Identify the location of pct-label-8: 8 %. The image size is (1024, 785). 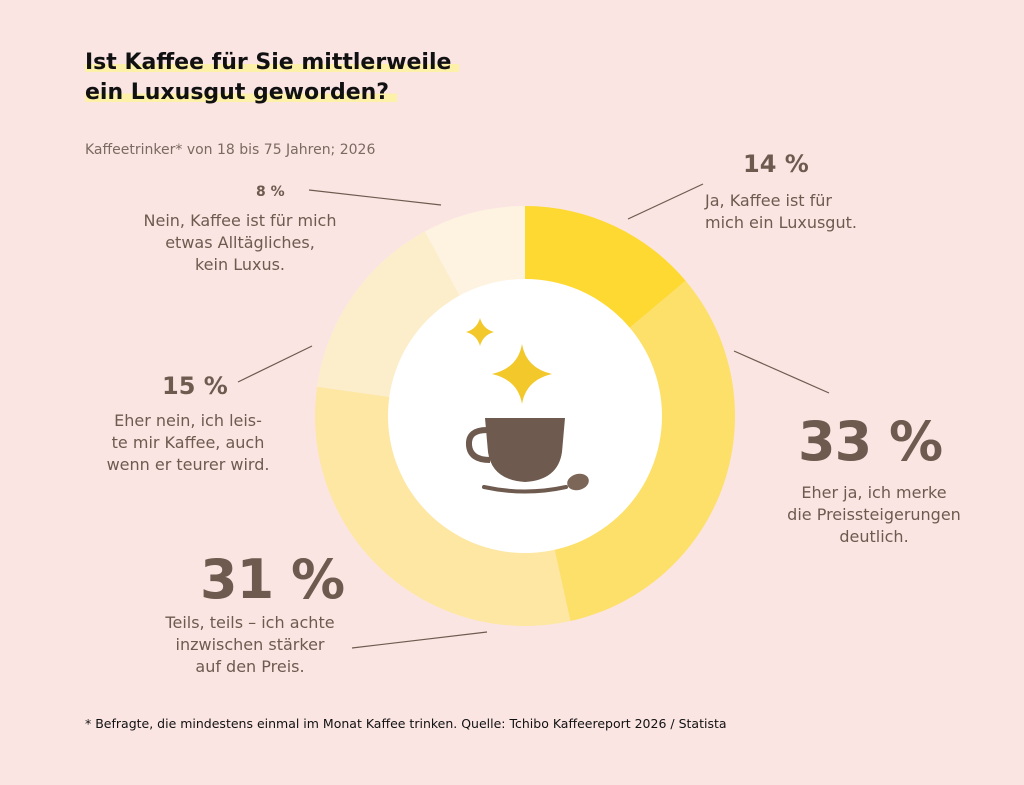
(270, 192).